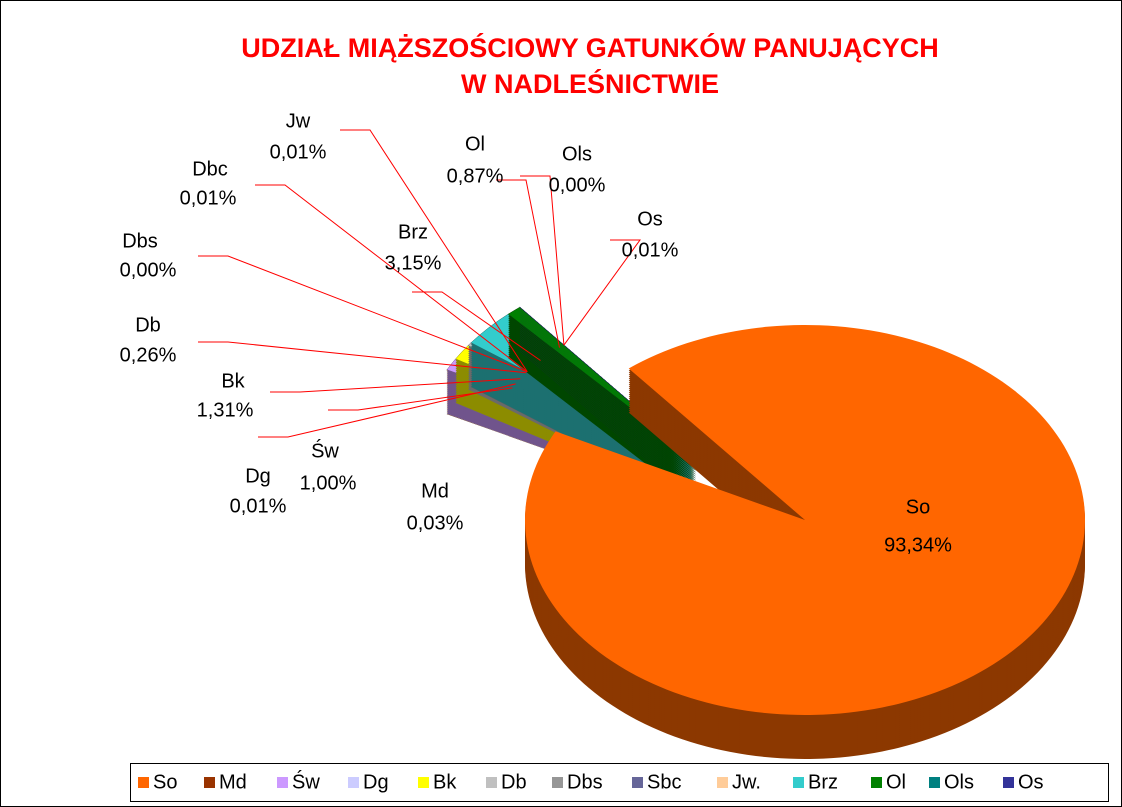 This screenshot has height=807, width=1122. Describe the element at coordinates (514, 782) in the screenshot. I see `legend-label: Db` at that location.